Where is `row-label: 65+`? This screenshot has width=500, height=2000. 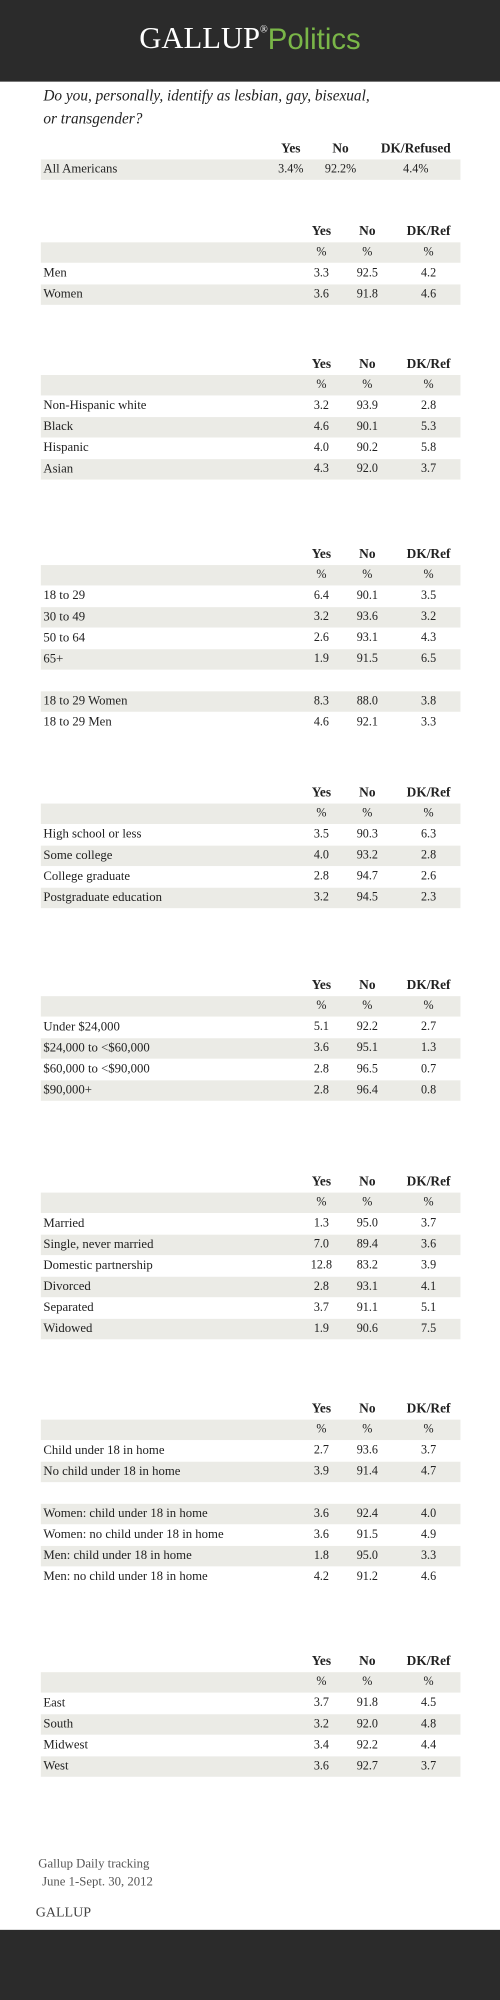
row-label: 65+ is located at coordinates (53, 658).